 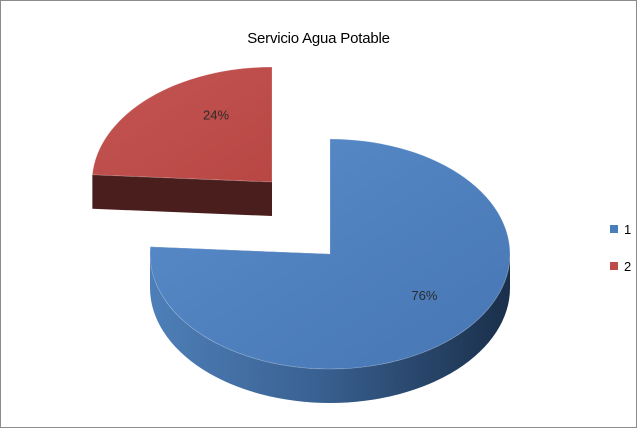 I want to click on legend-label-1: 1, so click(x=628, y=229).